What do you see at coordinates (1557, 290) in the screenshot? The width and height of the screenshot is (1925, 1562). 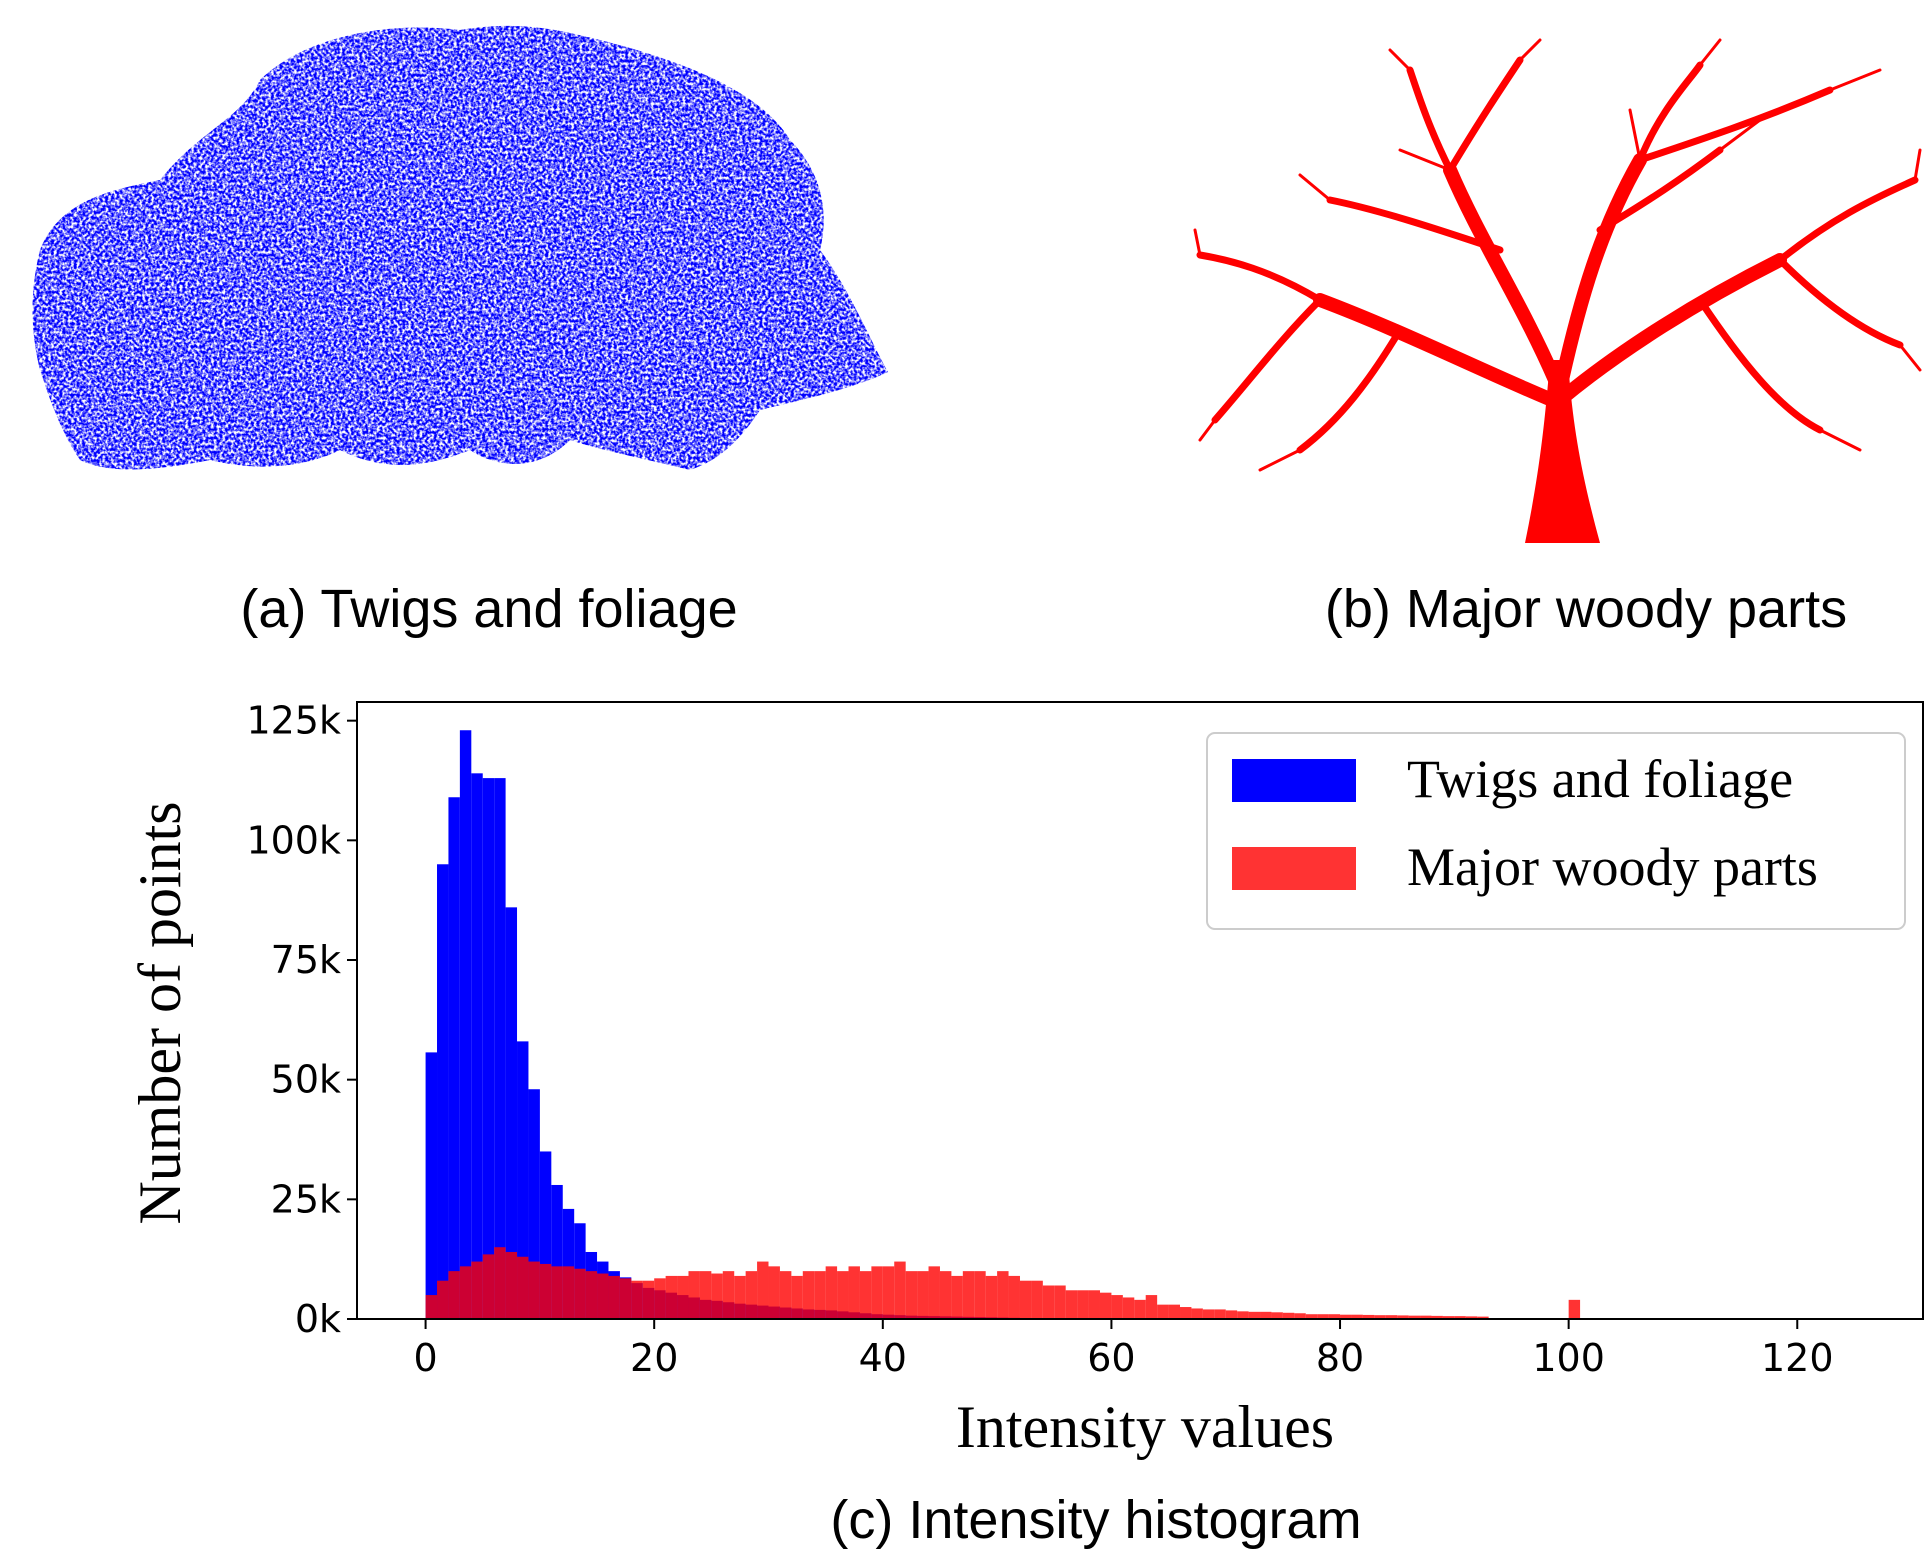 I see `woody-point-cloud` at bounding box center [1557, 290].